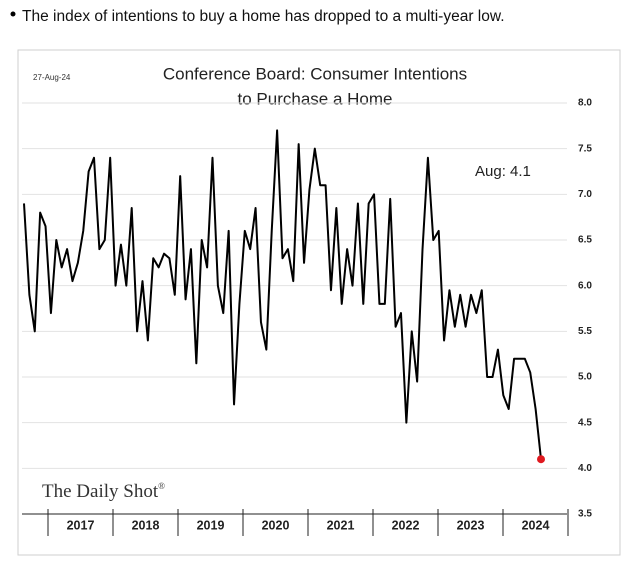  I want to click on y-tick-label: 6.5, so click(585, 240).